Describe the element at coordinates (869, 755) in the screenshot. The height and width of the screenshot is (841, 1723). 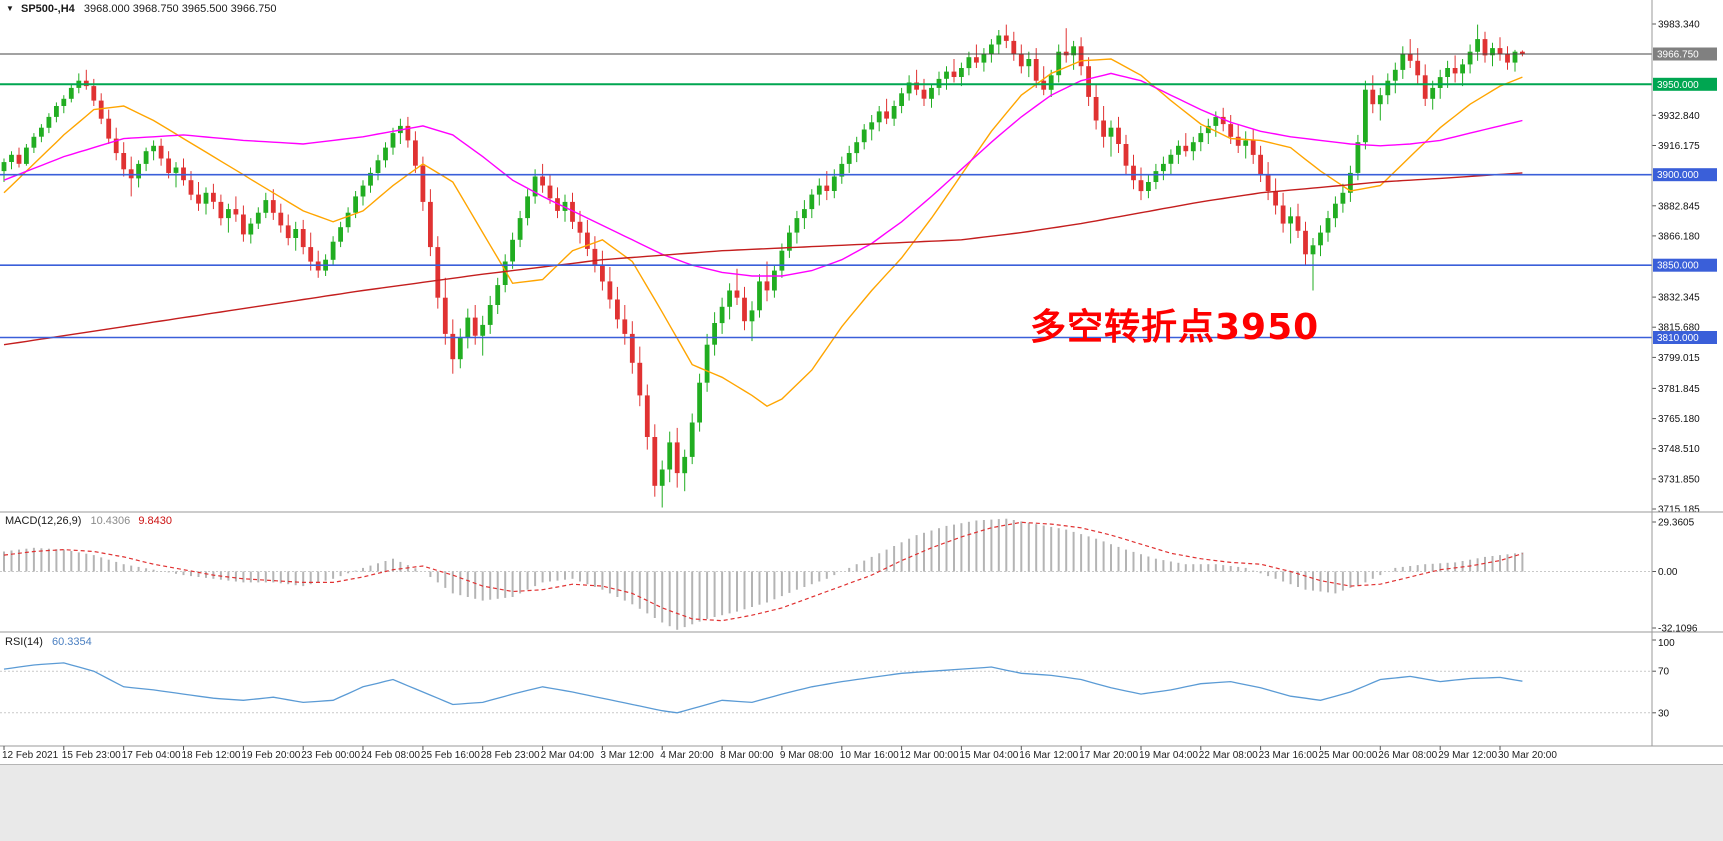
I see `svg-text: 10 Mar 16:00` at that location.